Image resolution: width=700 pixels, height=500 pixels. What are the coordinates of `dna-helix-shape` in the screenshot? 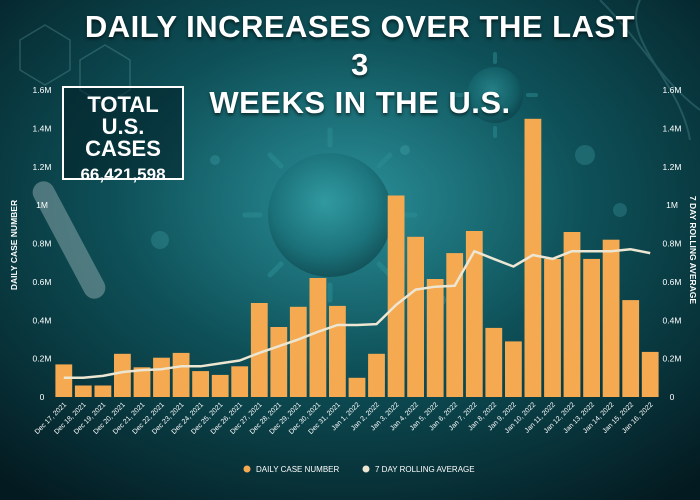 It's located at (649, 70).